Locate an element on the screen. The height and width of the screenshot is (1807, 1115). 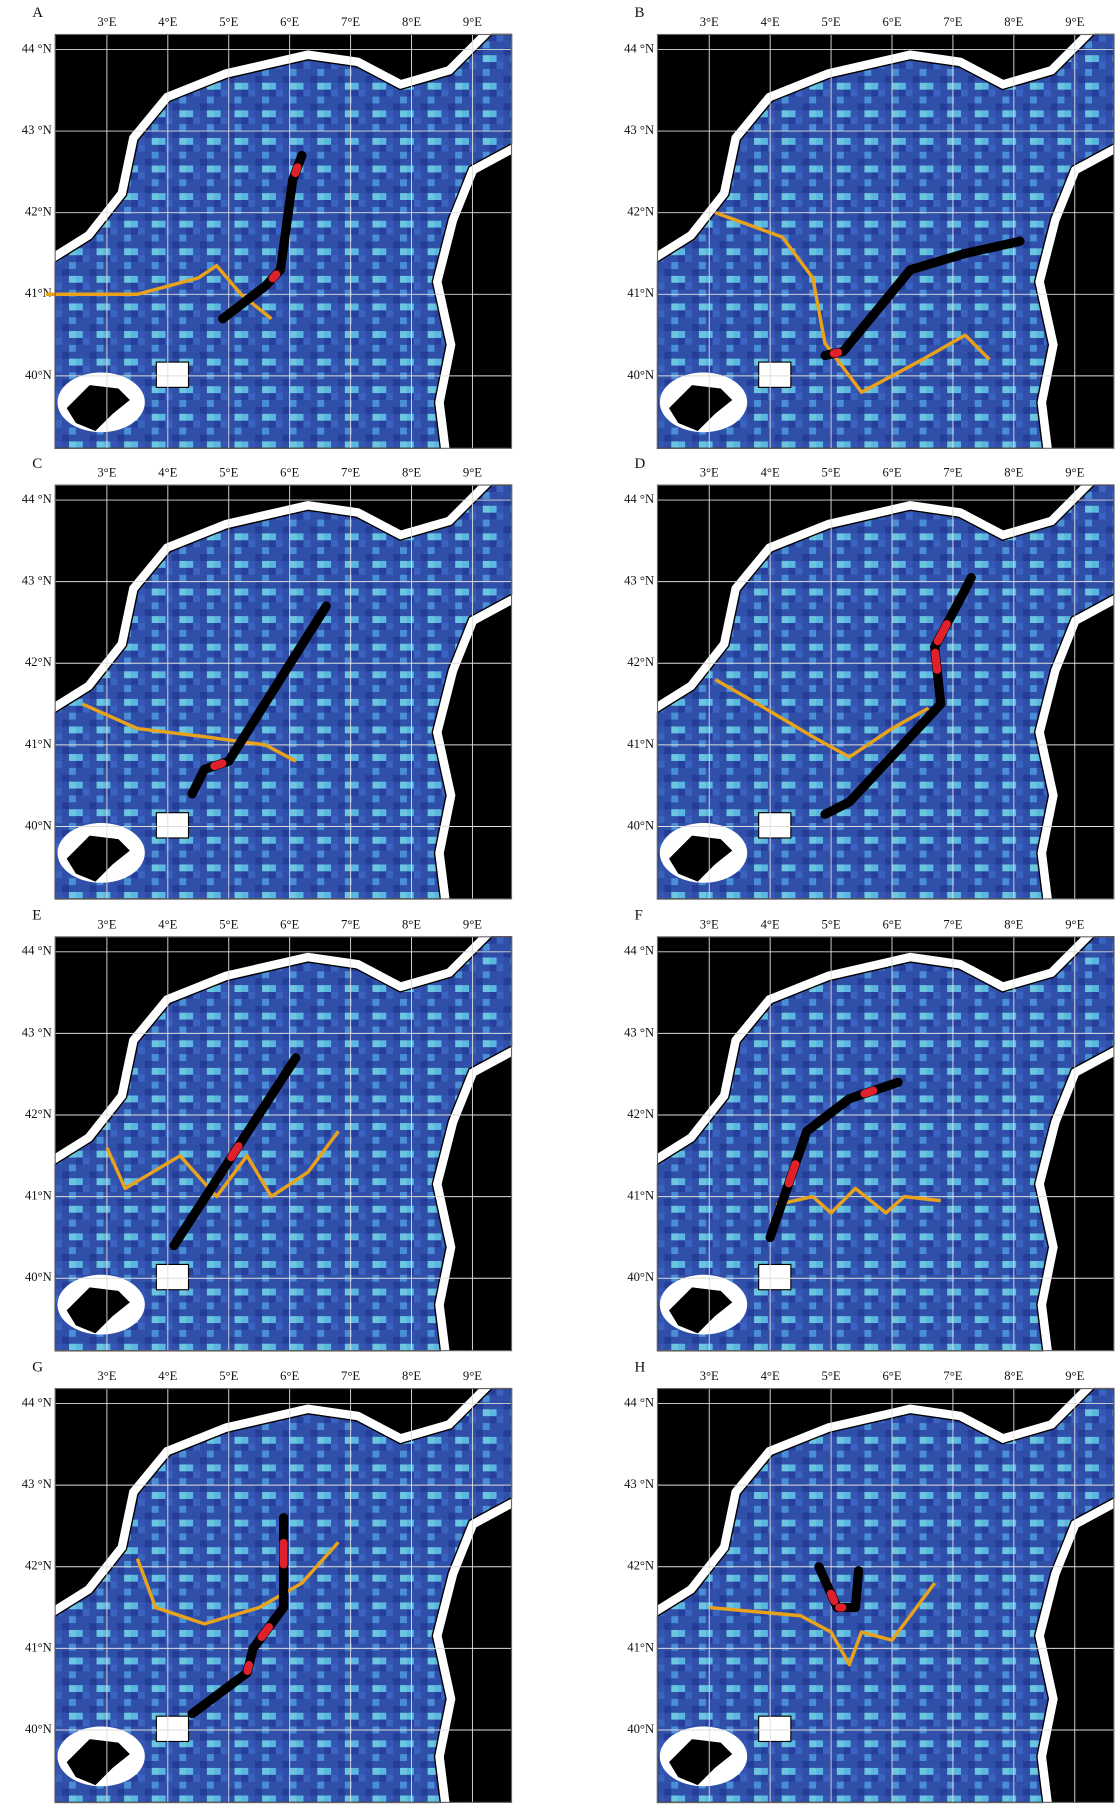
panel-label: G is located at coordinates (37, 1367).